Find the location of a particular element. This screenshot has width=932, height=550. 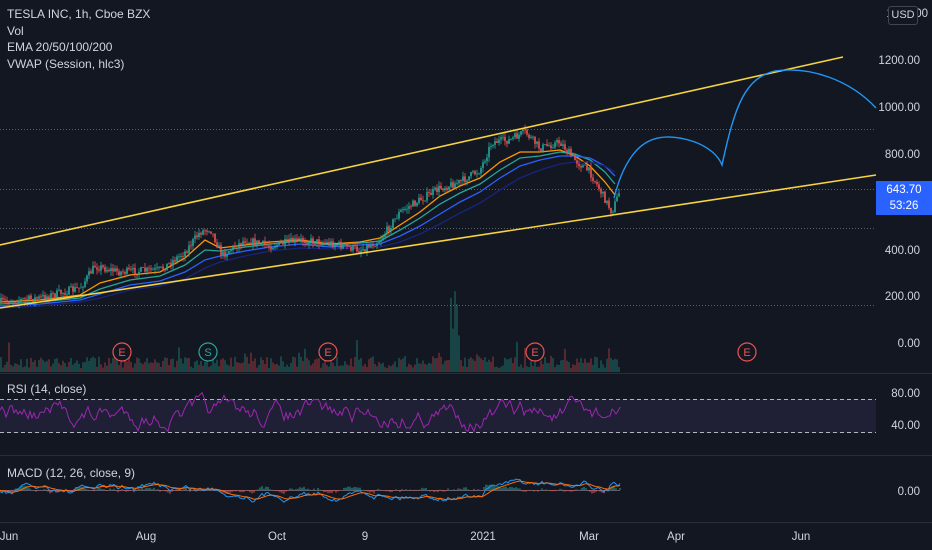

legend-volume: Vol is located at coordinates (15, 30).